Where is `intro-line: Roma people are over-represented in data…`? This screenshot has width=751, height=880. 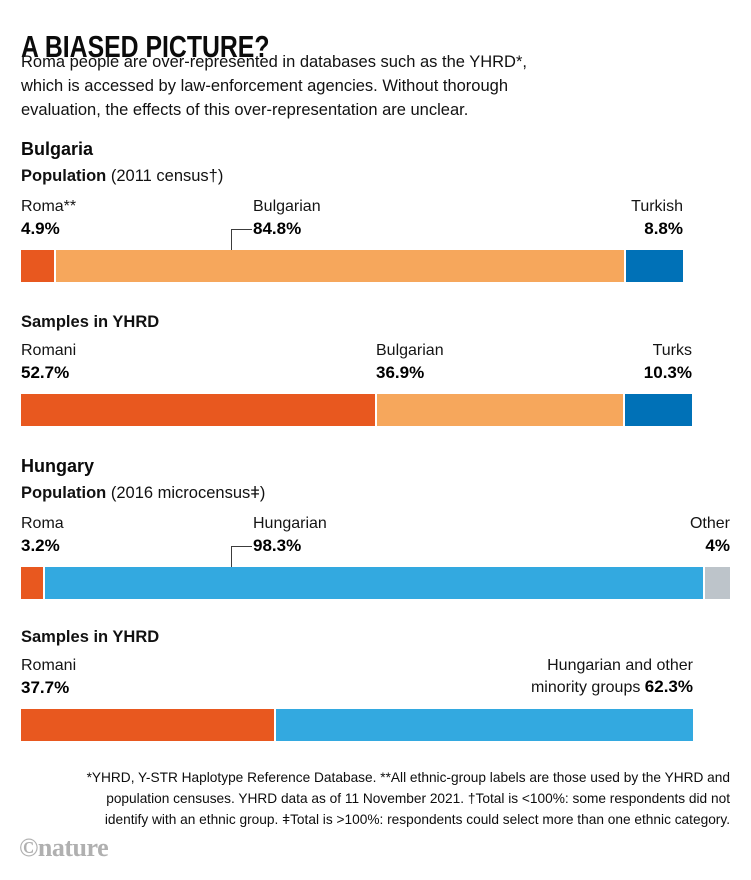
intro-line: Roma people are over-represented in data… is located at coordinates (274, 62).